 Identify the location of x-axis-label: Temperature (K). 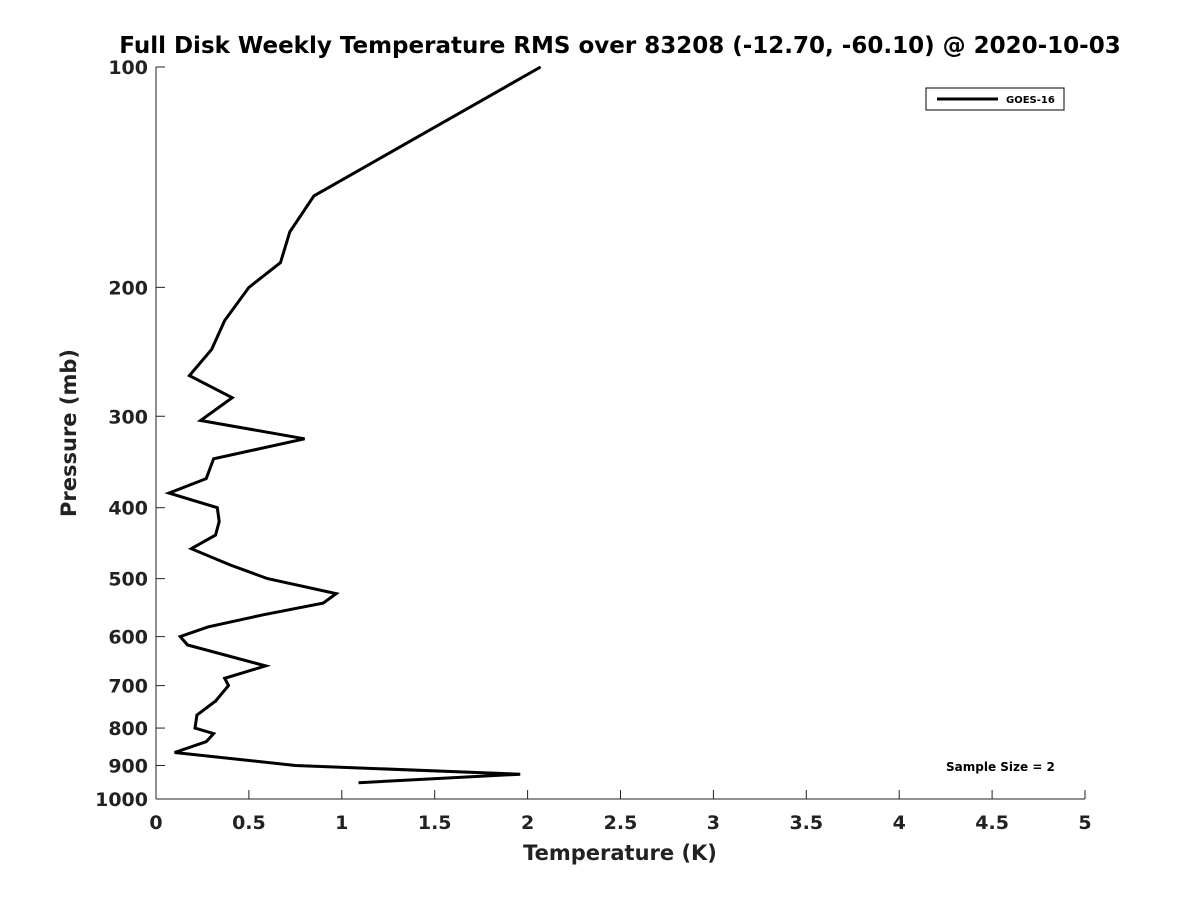
(620, 853).